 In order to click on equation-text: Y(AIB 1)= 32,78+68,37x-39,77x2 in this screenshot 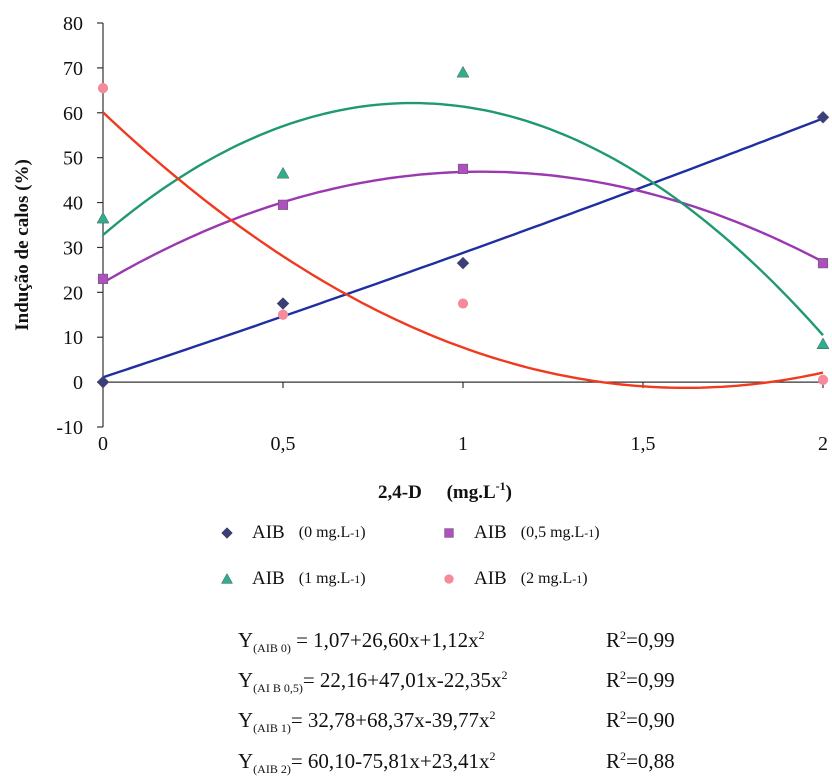, I will do `click(422, 722)`.